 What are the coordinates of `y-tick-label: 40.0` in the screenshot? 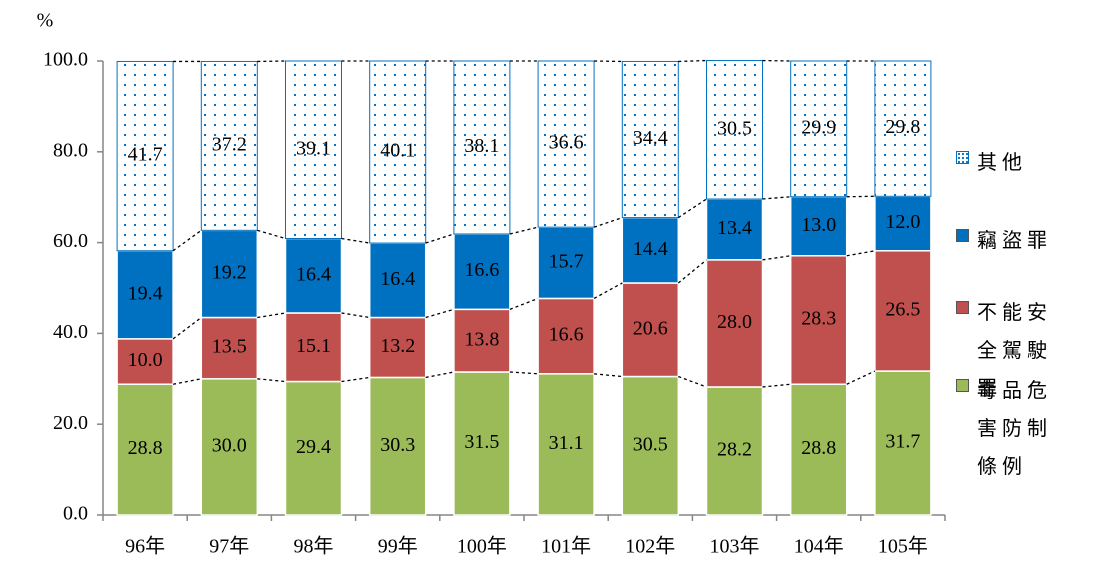 It's located at (70, 332).